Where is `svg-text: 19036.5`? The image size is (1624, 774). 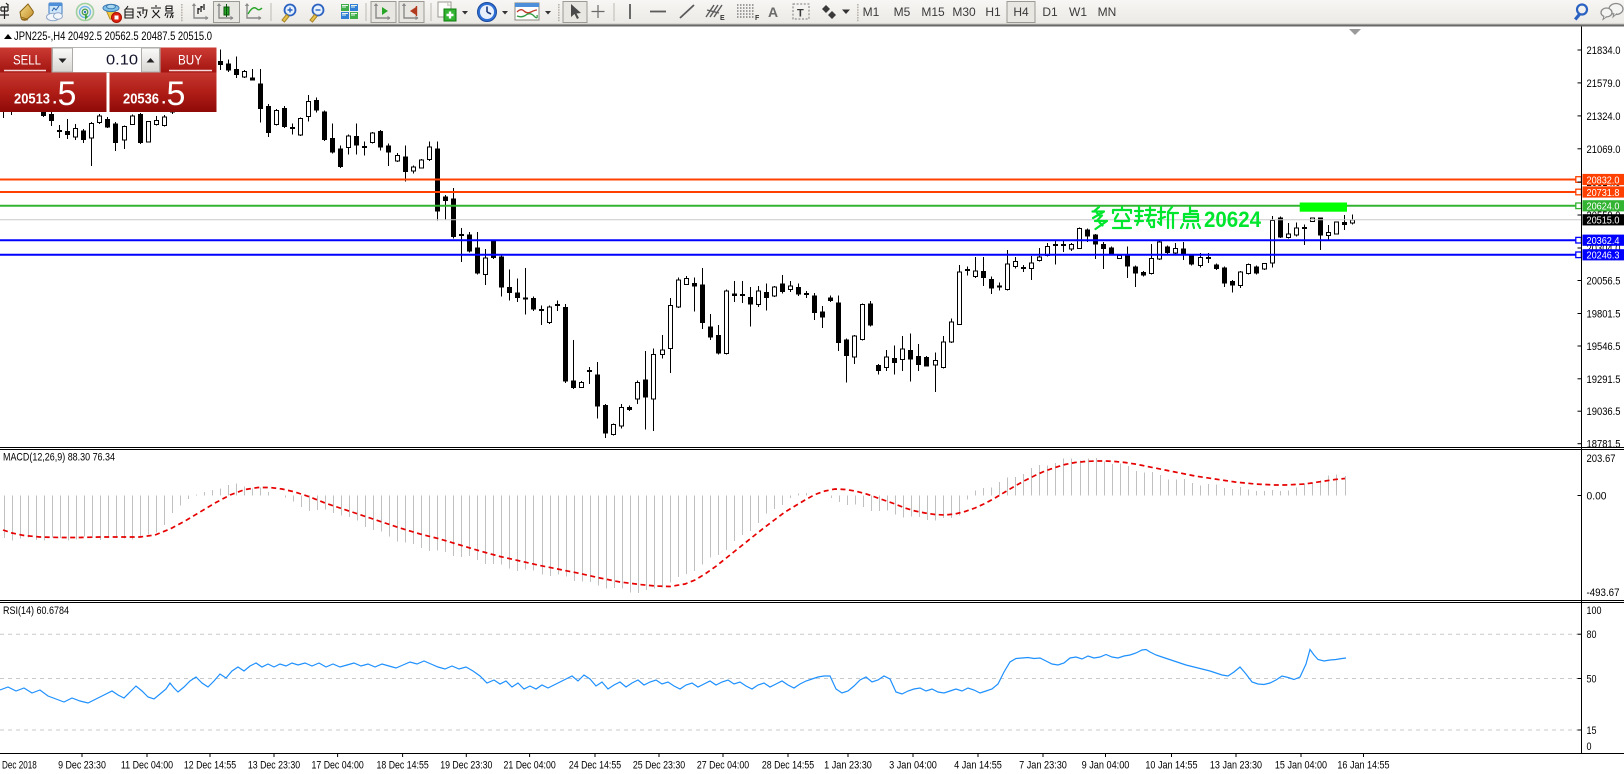 svg-text: 19036.5 is located at coordinates (1604, 412).